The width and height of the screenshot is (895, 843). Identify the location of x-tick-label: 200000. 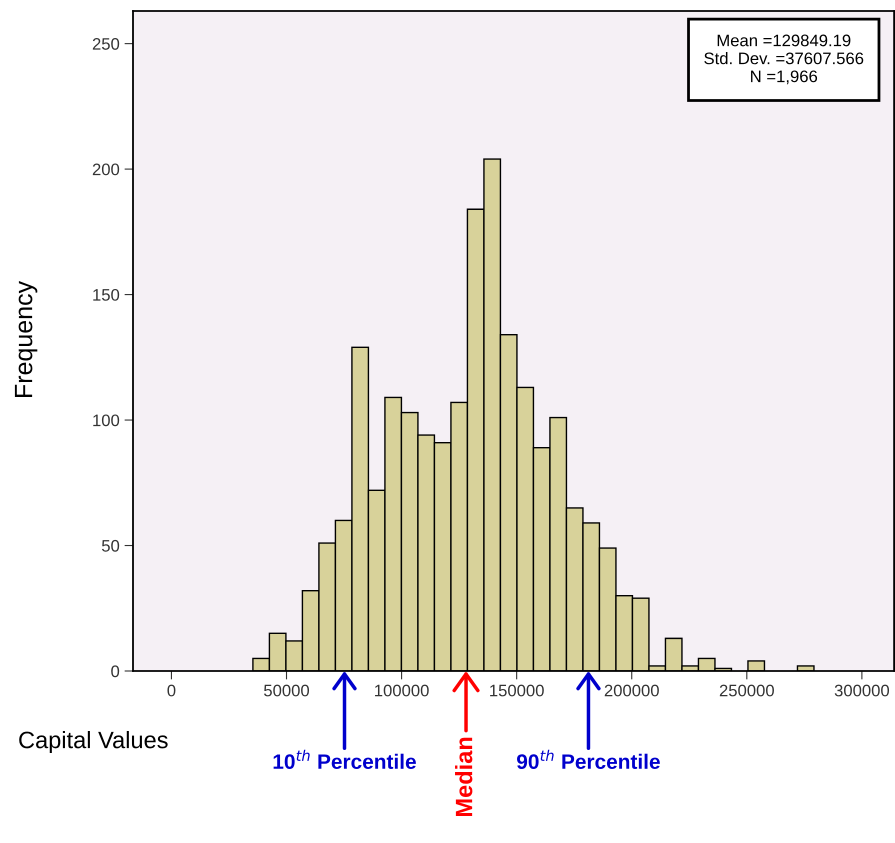
(631, 690).